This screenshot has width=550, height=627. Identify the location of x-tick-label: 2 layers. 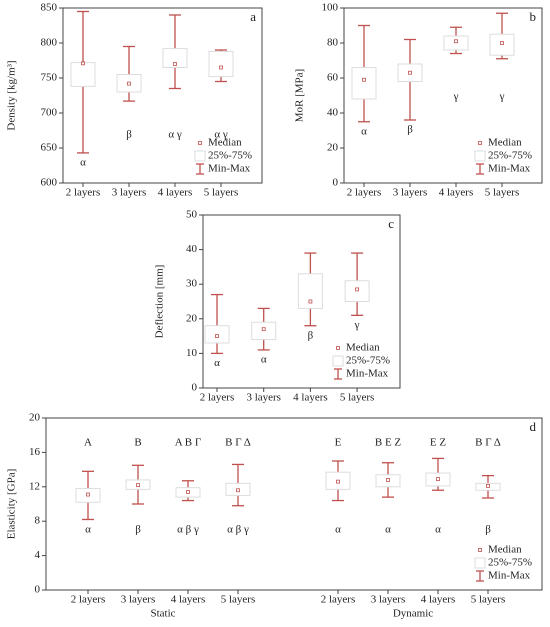
(83, 193).